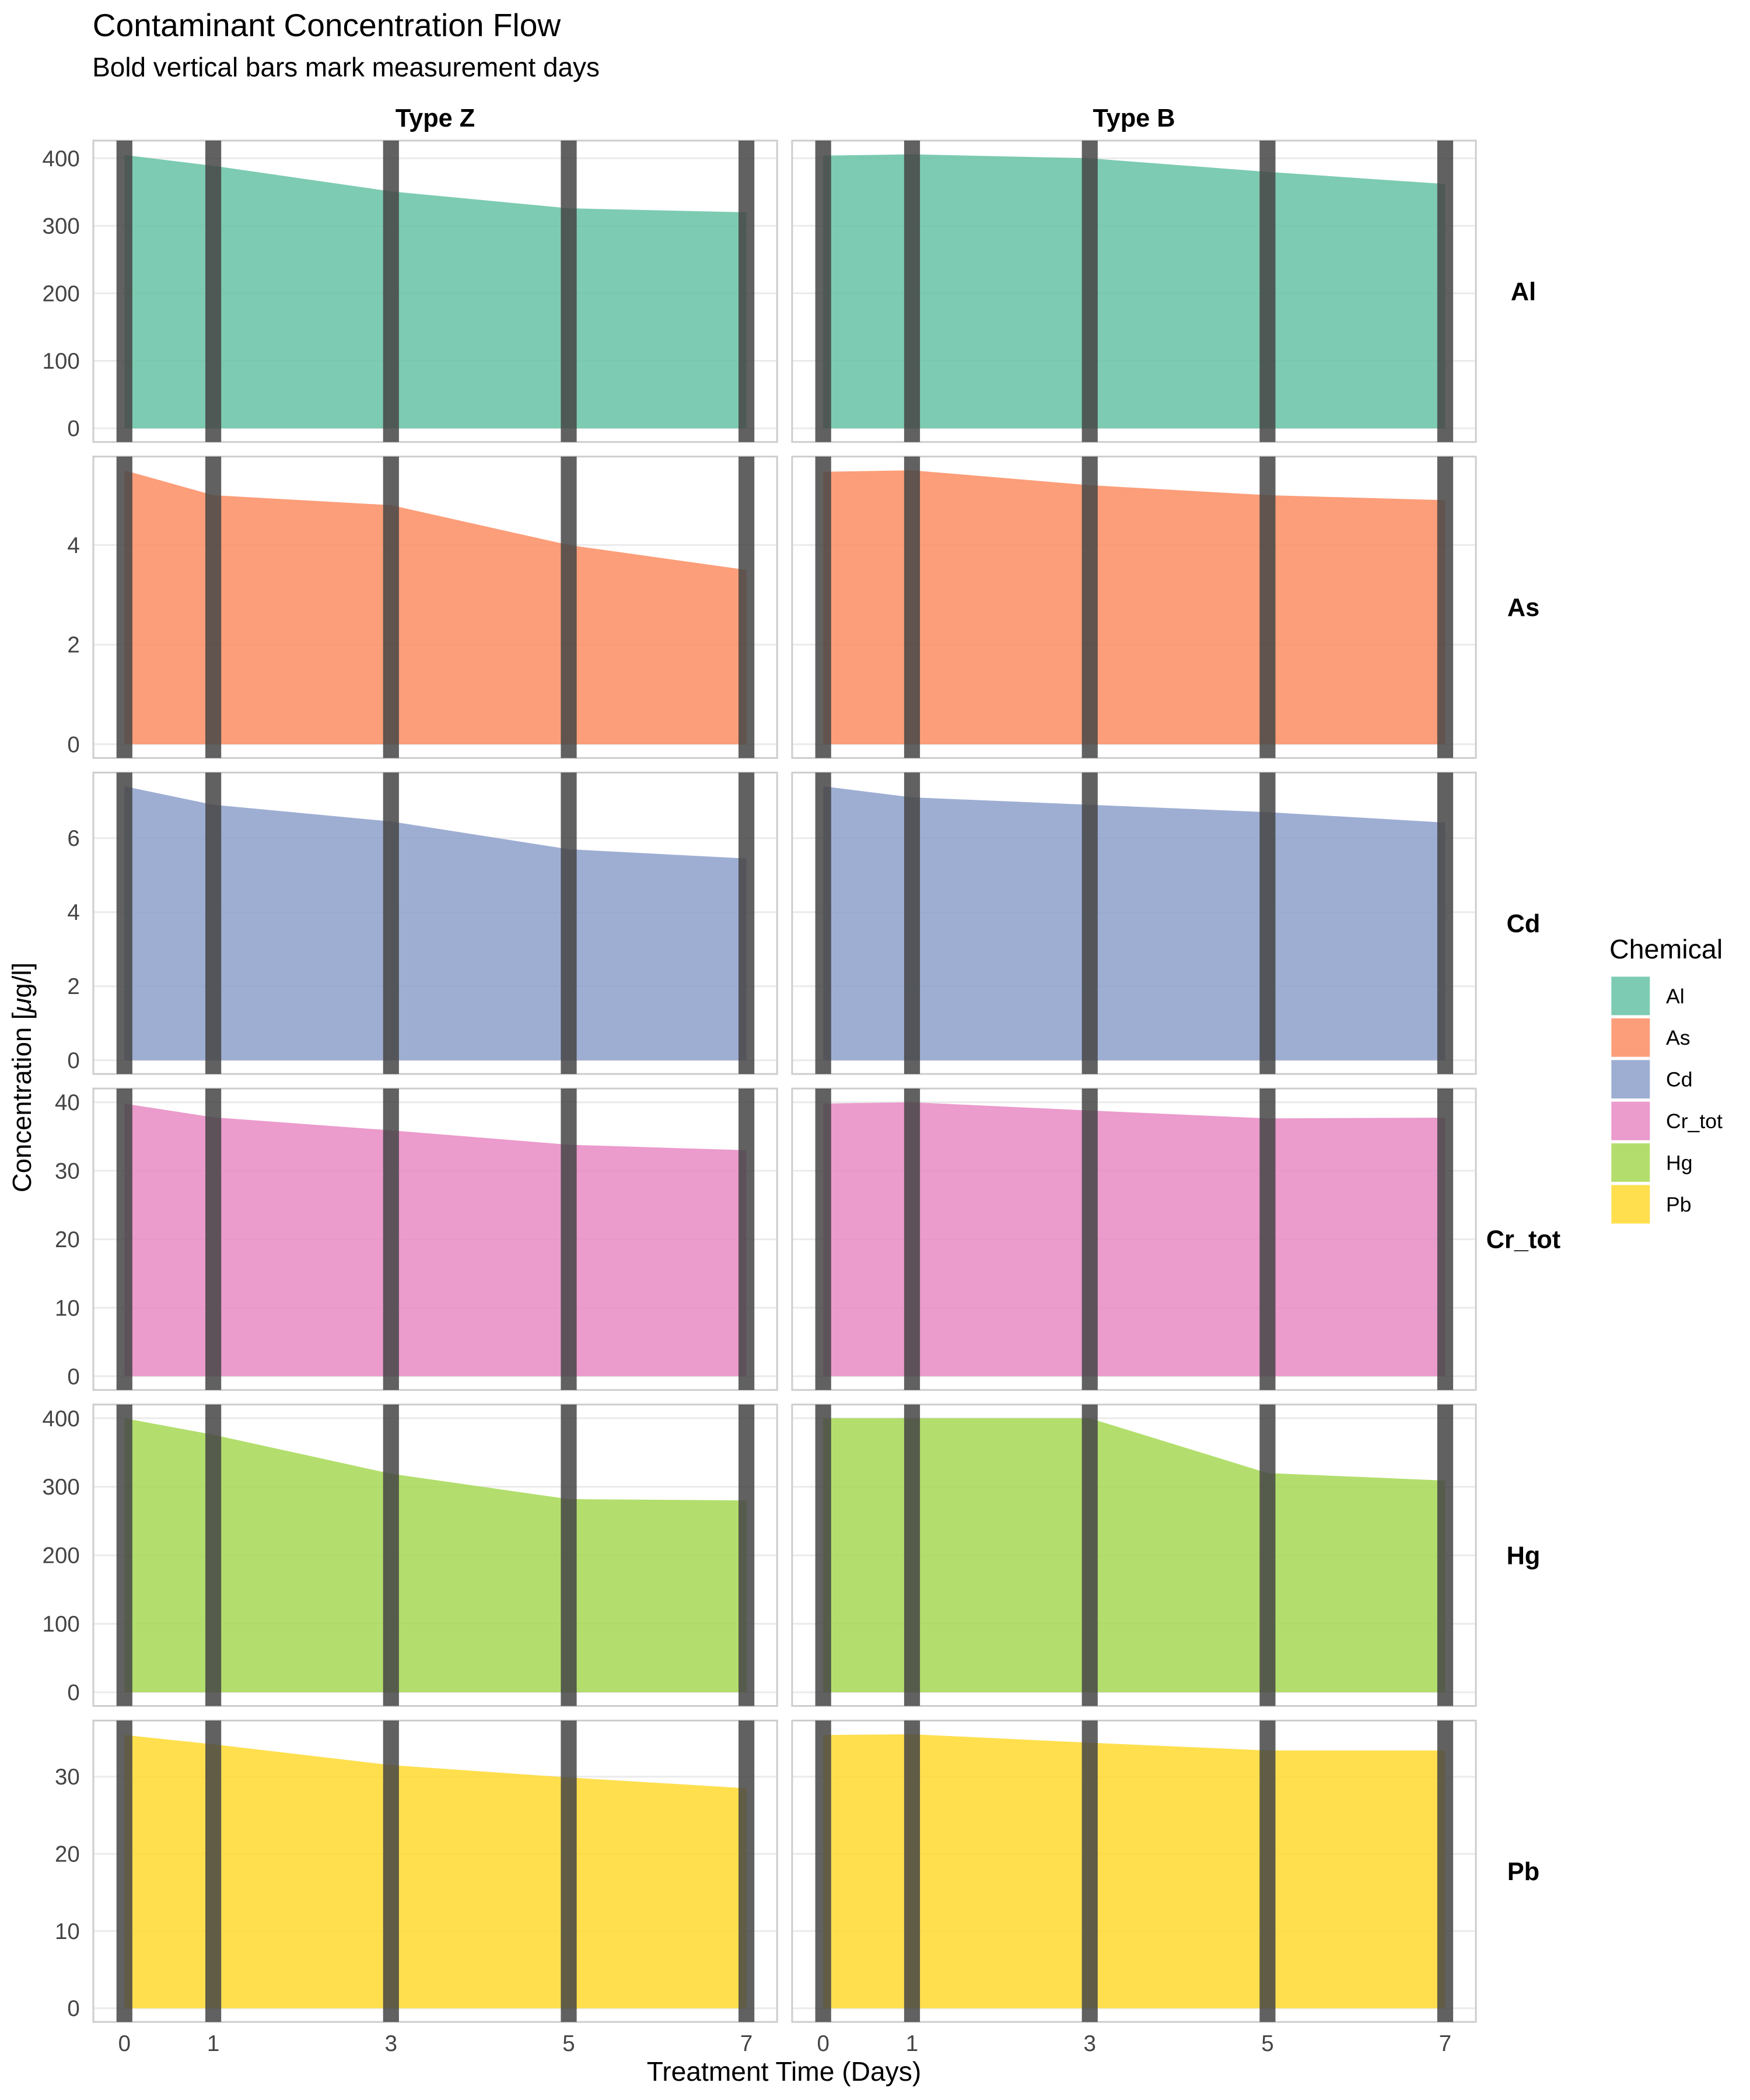 Image resolution: width=1750 pixels, height=2100 pixels. I want to click on svg-text: Treatment Time (Days), so click(785, 2071).